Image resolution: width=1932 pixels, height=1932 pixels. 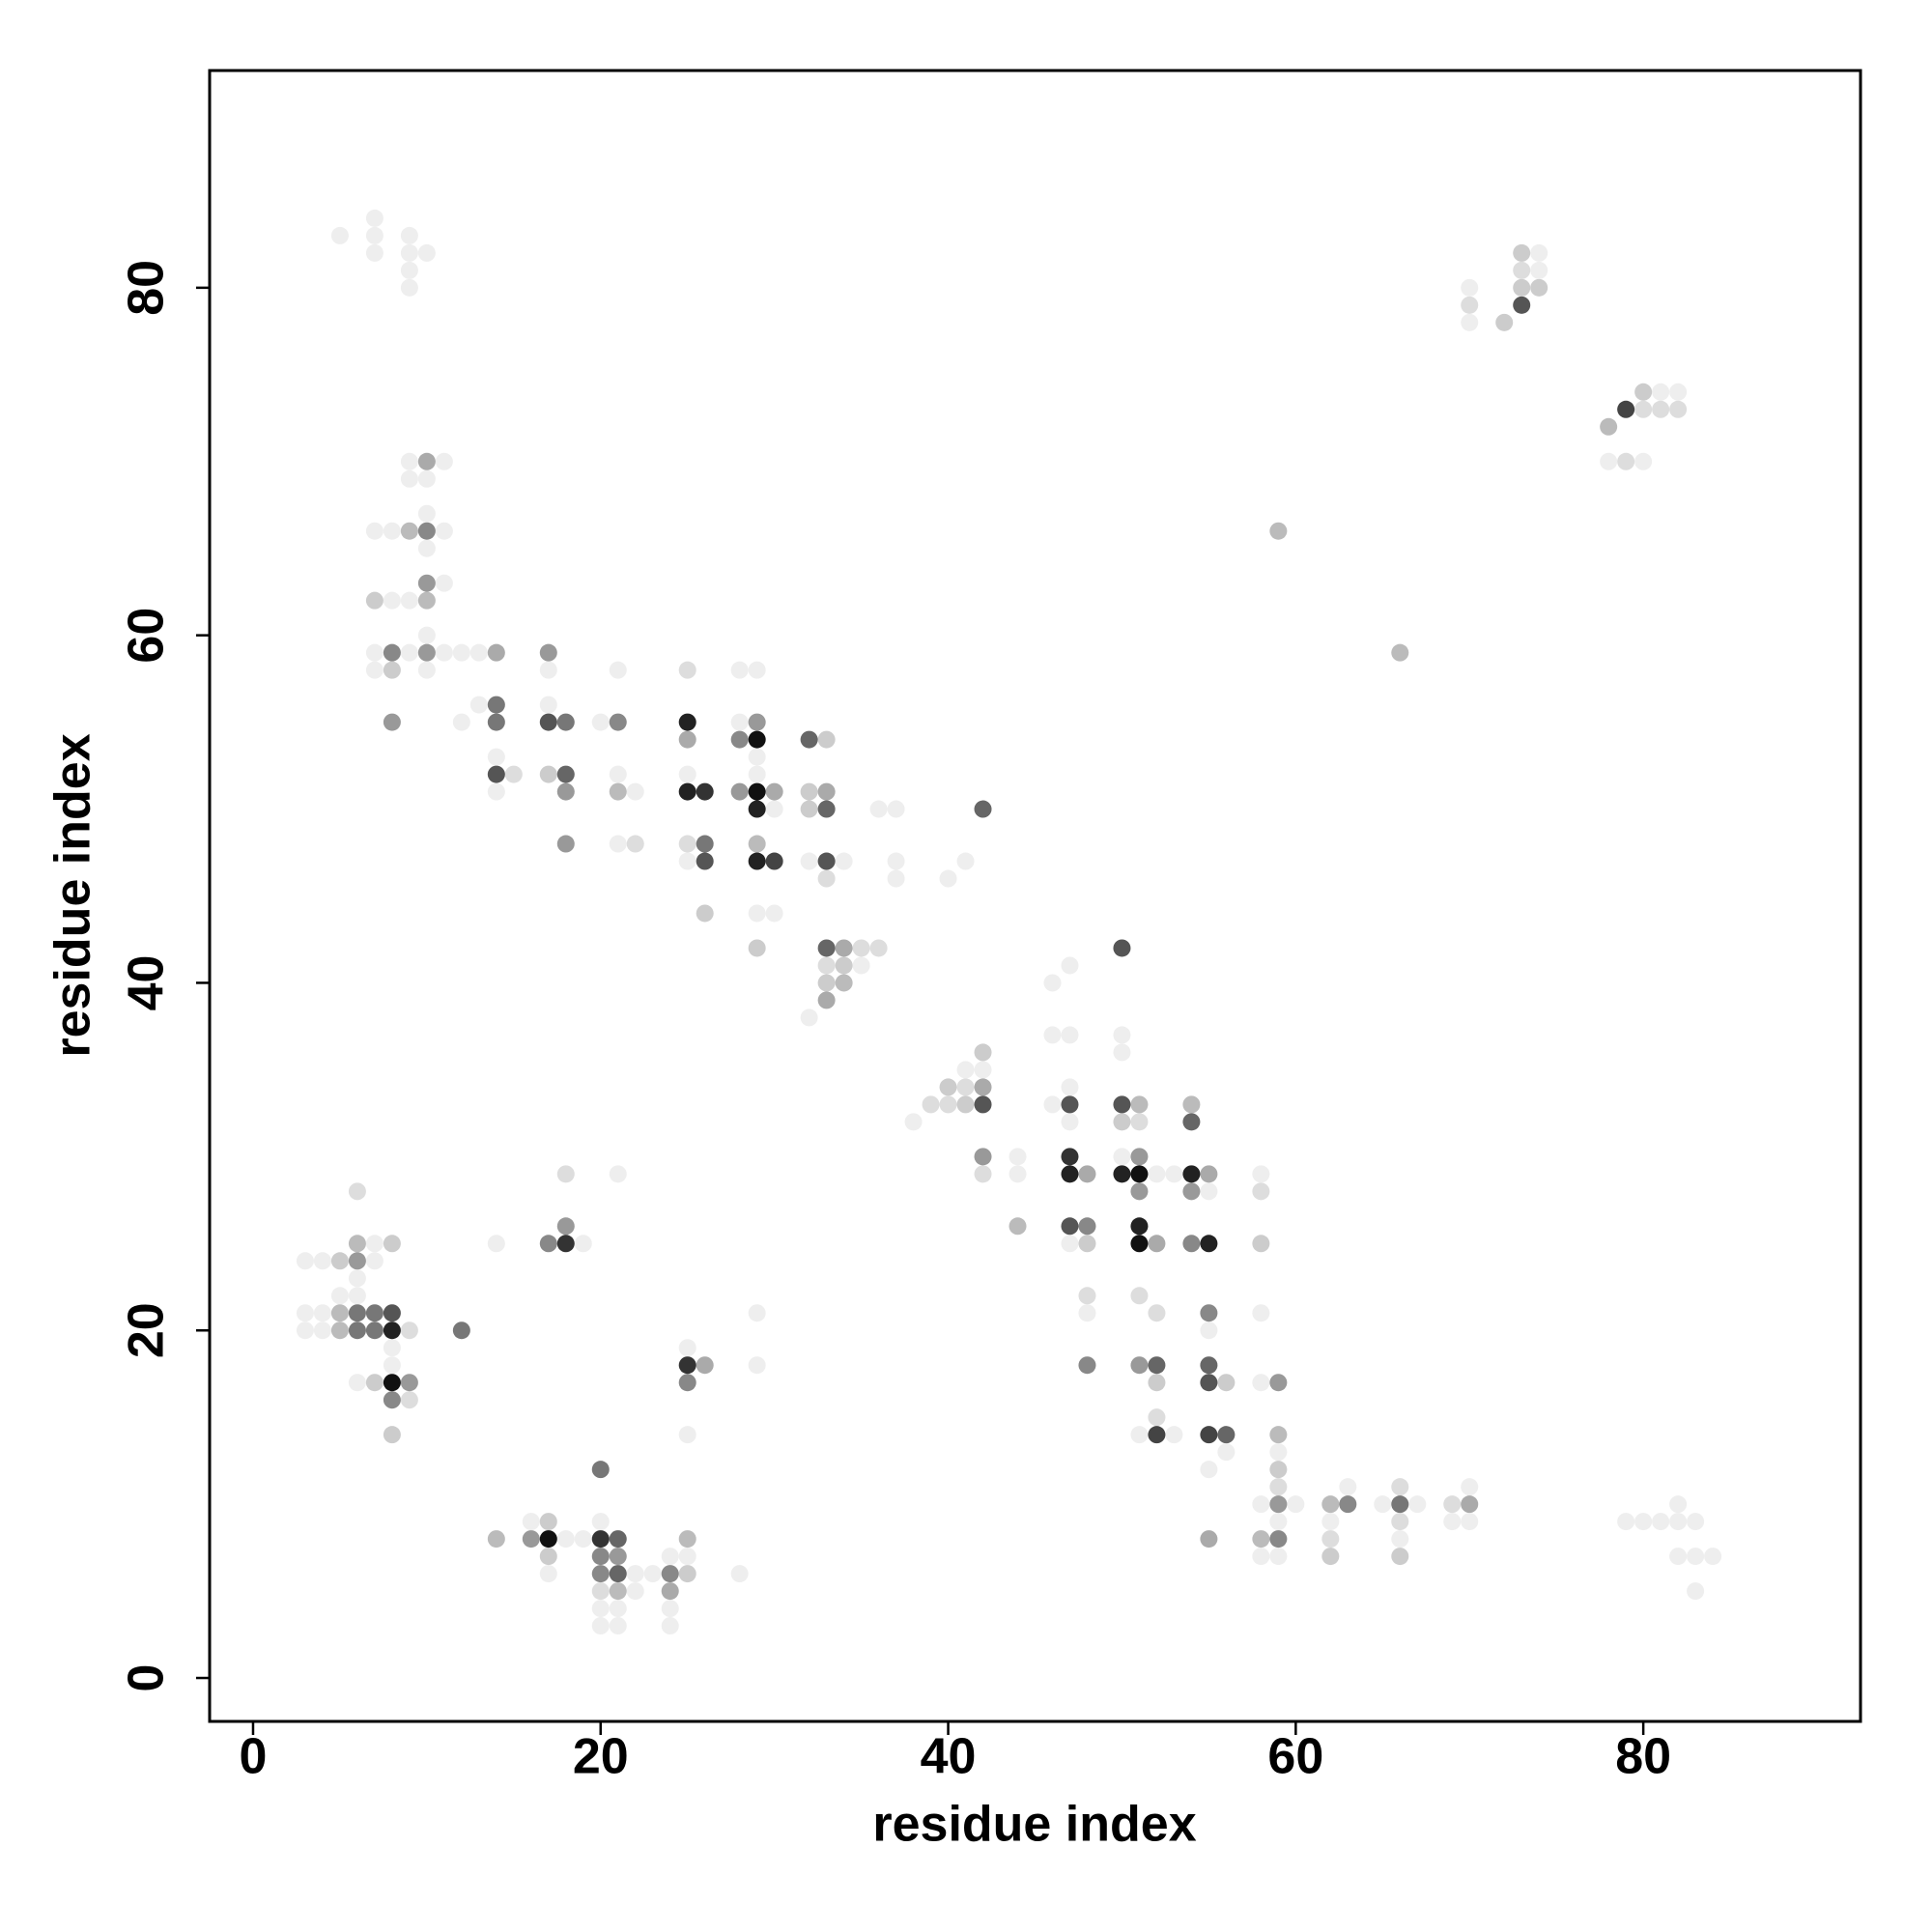 What do you see at coordinates (1295, 1757) in the screenshot?
I see `x-tick-label: 60` at bounding box center [1295, 1757].